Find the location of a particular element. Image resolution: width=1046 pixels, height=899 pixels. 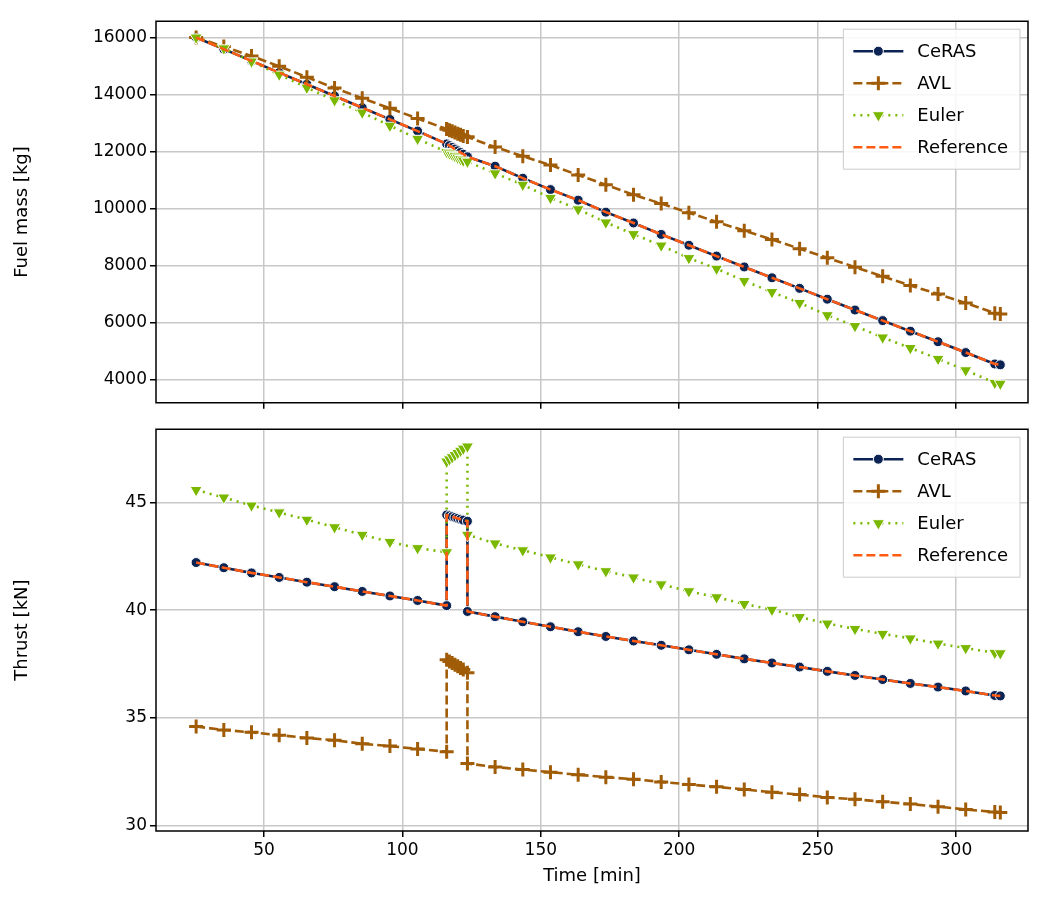

y-axis-title: Fuel mass [kg] is located at coordinates (21, 212).